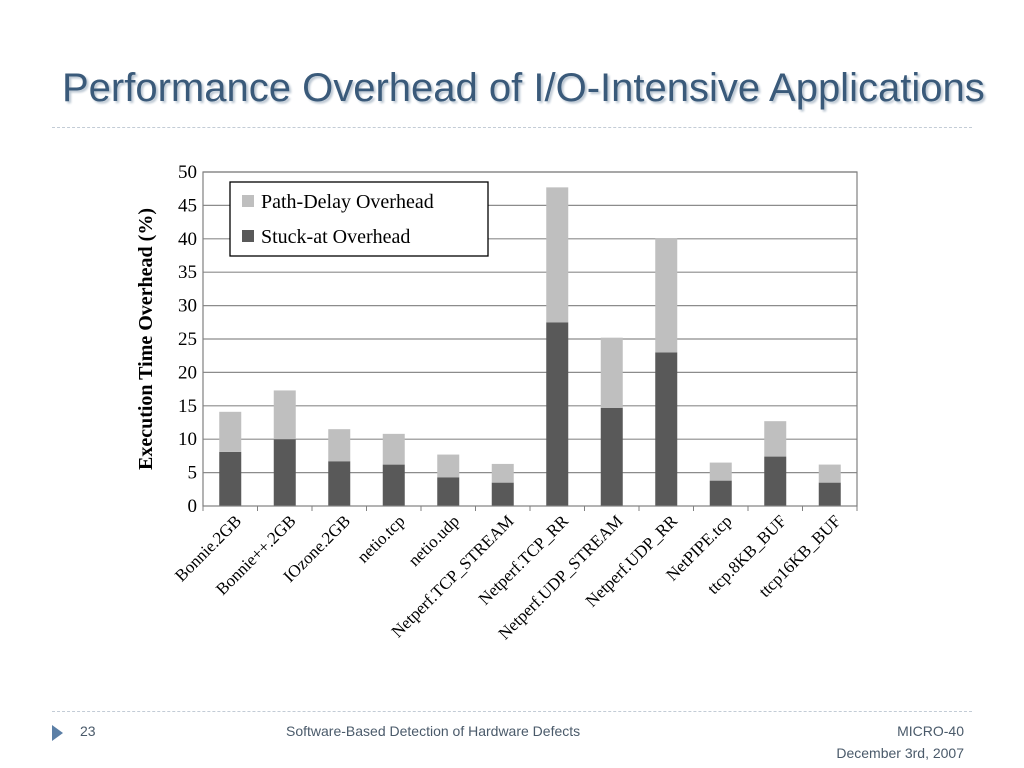 This screenshot has width=1024, height=768. Describe the element at coordinates (512, 711) in the screenshot. I see `footer-divider` at that location.